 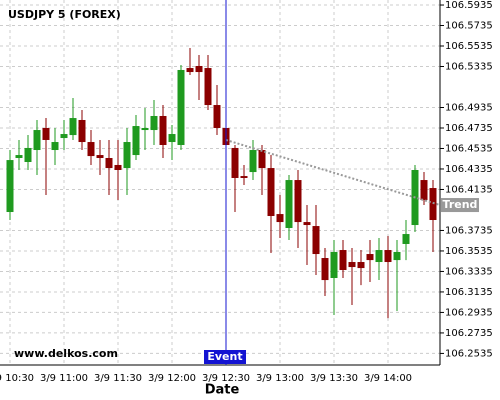 I want to click on y-tick-label: 106.3735, so click(x=469, y=230).